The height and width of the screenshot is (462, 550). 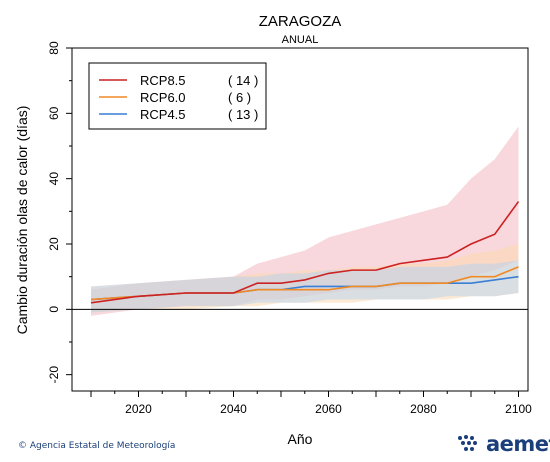 What do you see at coordinates (163, 97) in the screenshot?
I see `legend-label: RCP6.0` at bounding box center [163, 97].